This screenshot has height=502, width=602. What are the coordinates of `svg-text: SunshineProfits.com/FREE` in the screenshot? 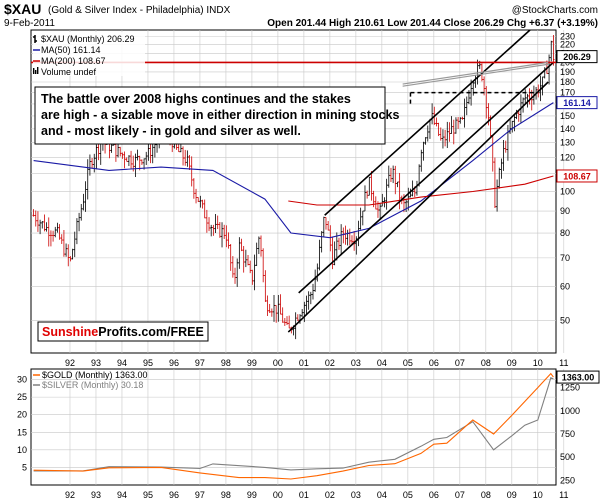 It's located at (123, 332).